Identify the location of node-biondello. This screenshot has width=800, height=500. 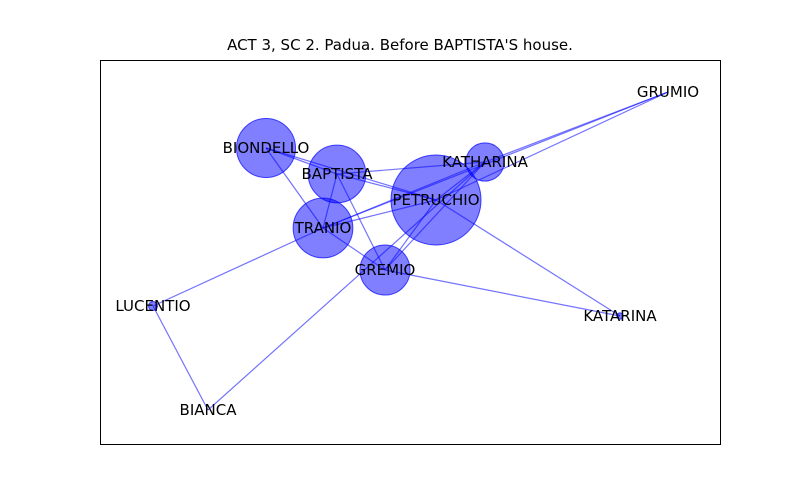
(266, 148).